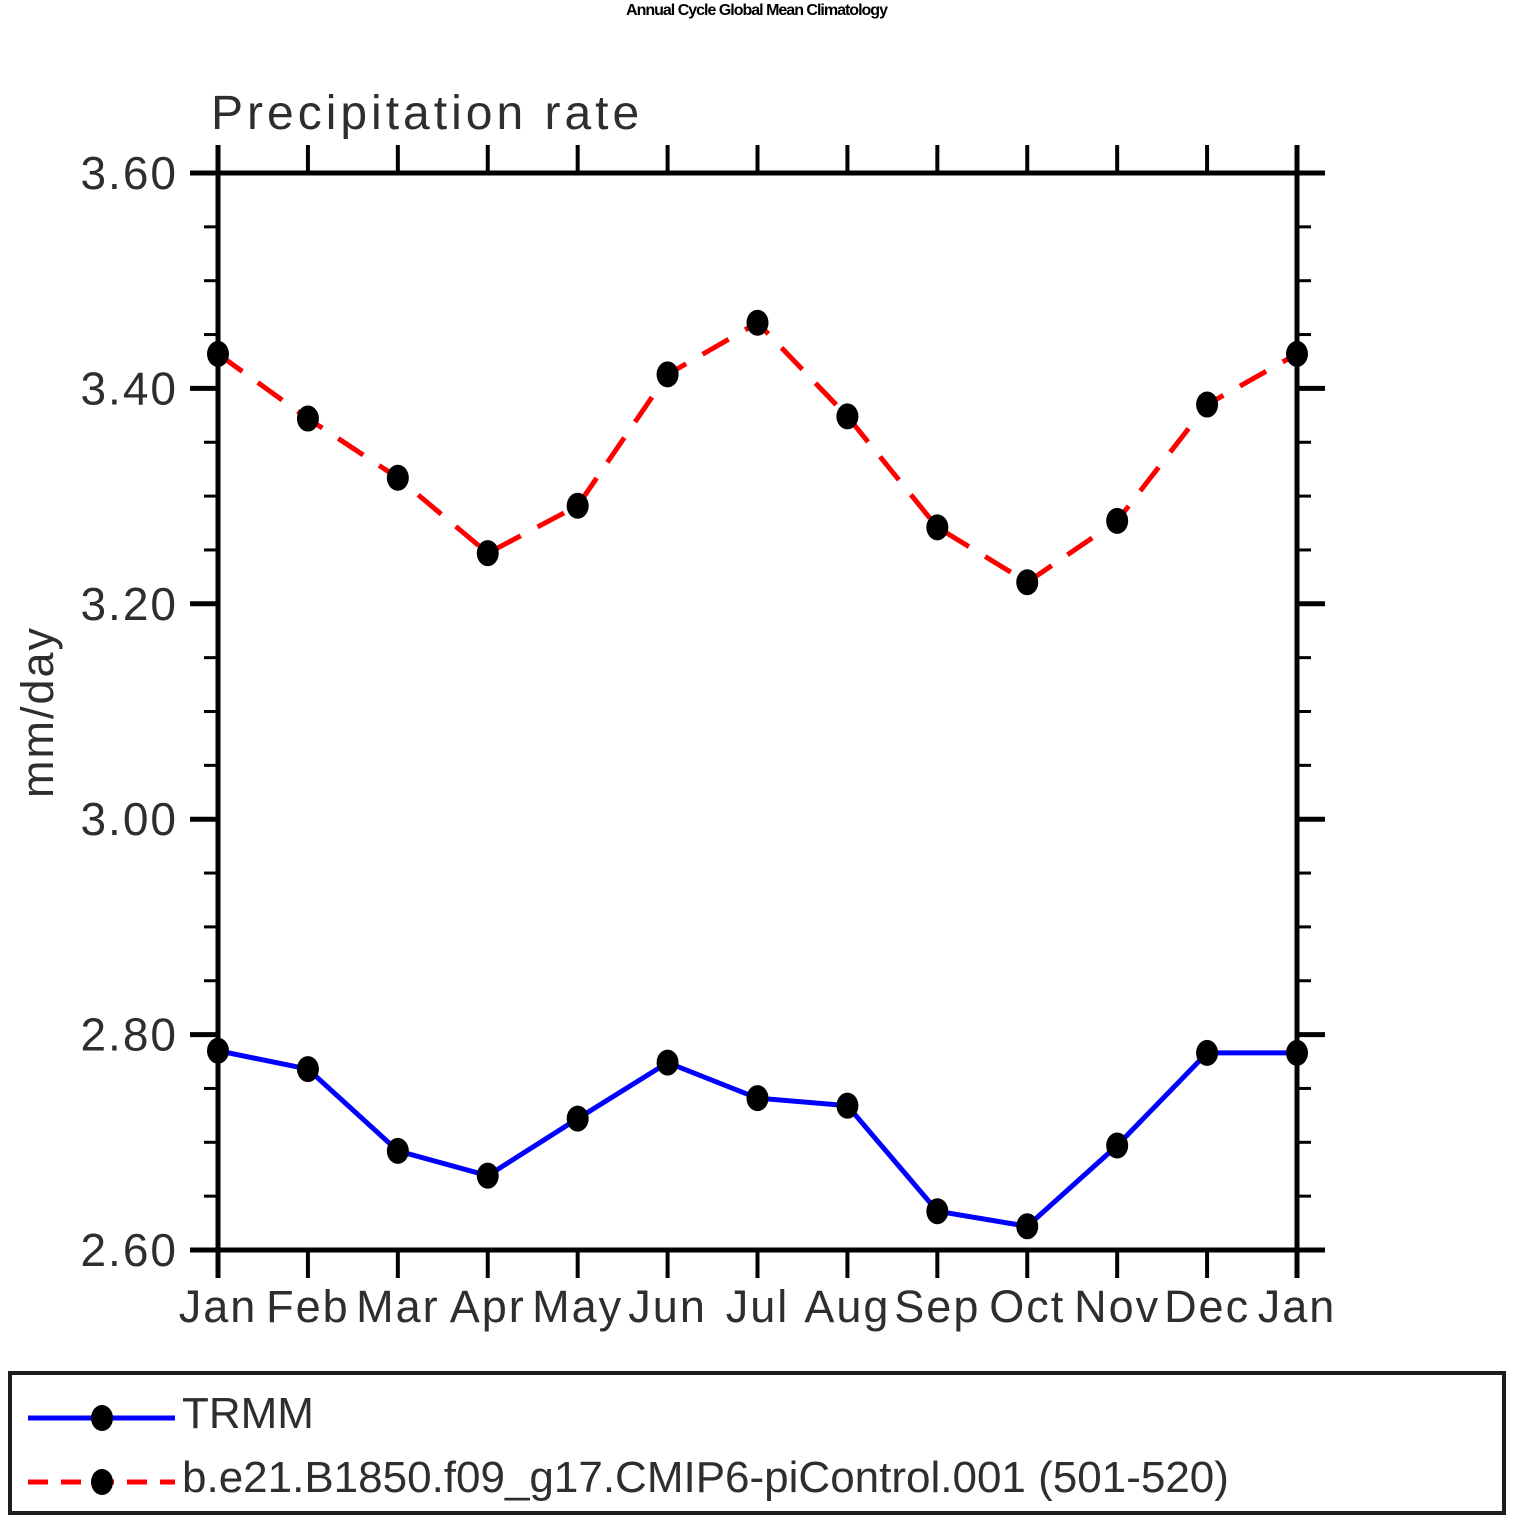 The height and width of the screenshot is (1524, 1513). I want to click on legend-item-trmm: TRMM, so click(757, 1413).